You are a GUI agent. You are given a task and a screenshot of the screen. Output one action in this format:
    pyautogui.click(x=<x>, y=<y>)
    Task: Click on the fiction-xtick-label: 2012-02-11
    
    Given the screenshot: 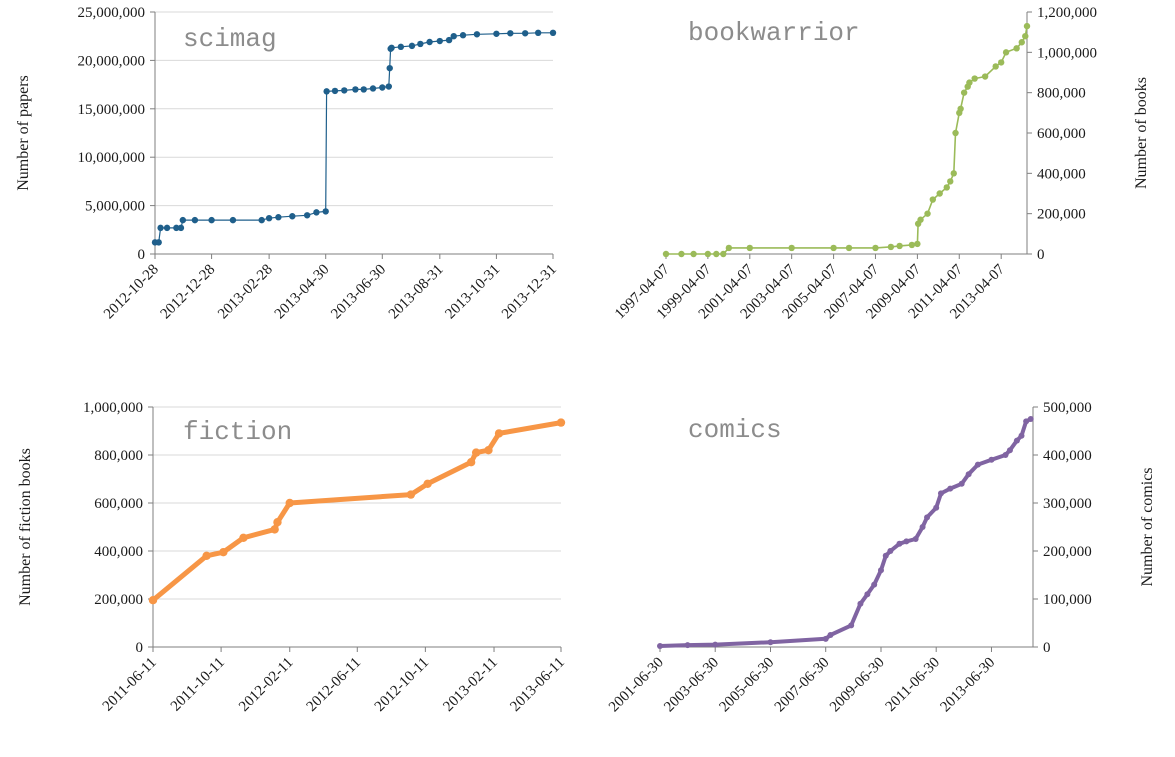 What is the action you would take?
    pyautogui.click(x=266, y=685)
    